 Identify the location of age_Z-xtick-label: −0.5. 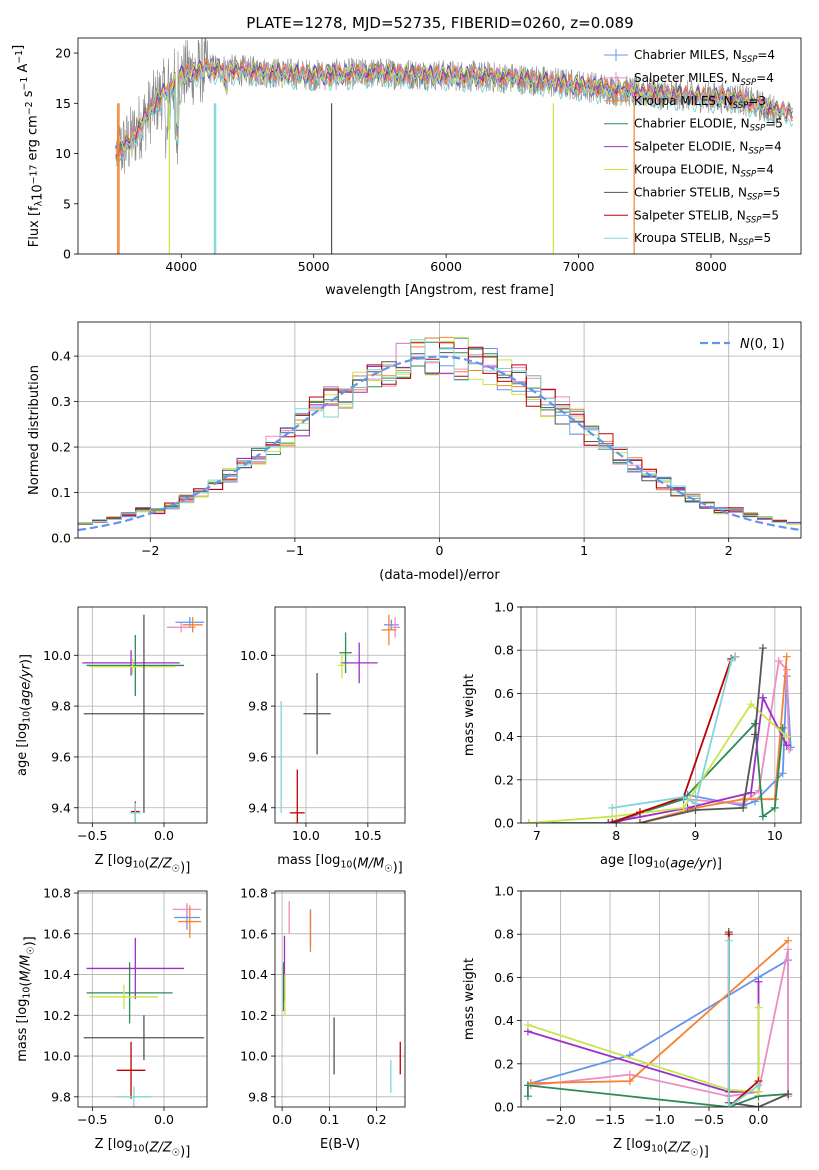
(92, 835).